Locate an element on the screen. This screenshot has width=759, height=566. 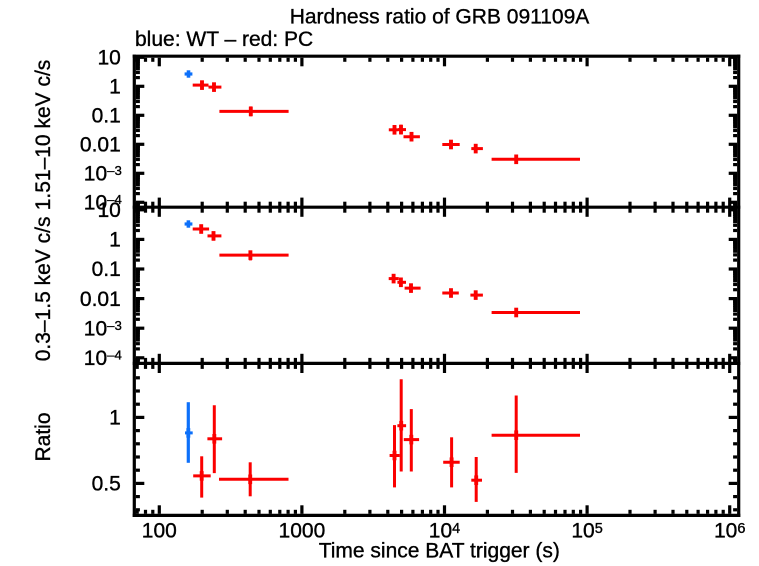
svg-text: Time since BAT trigger (s) is located at coordinates (439, 550).